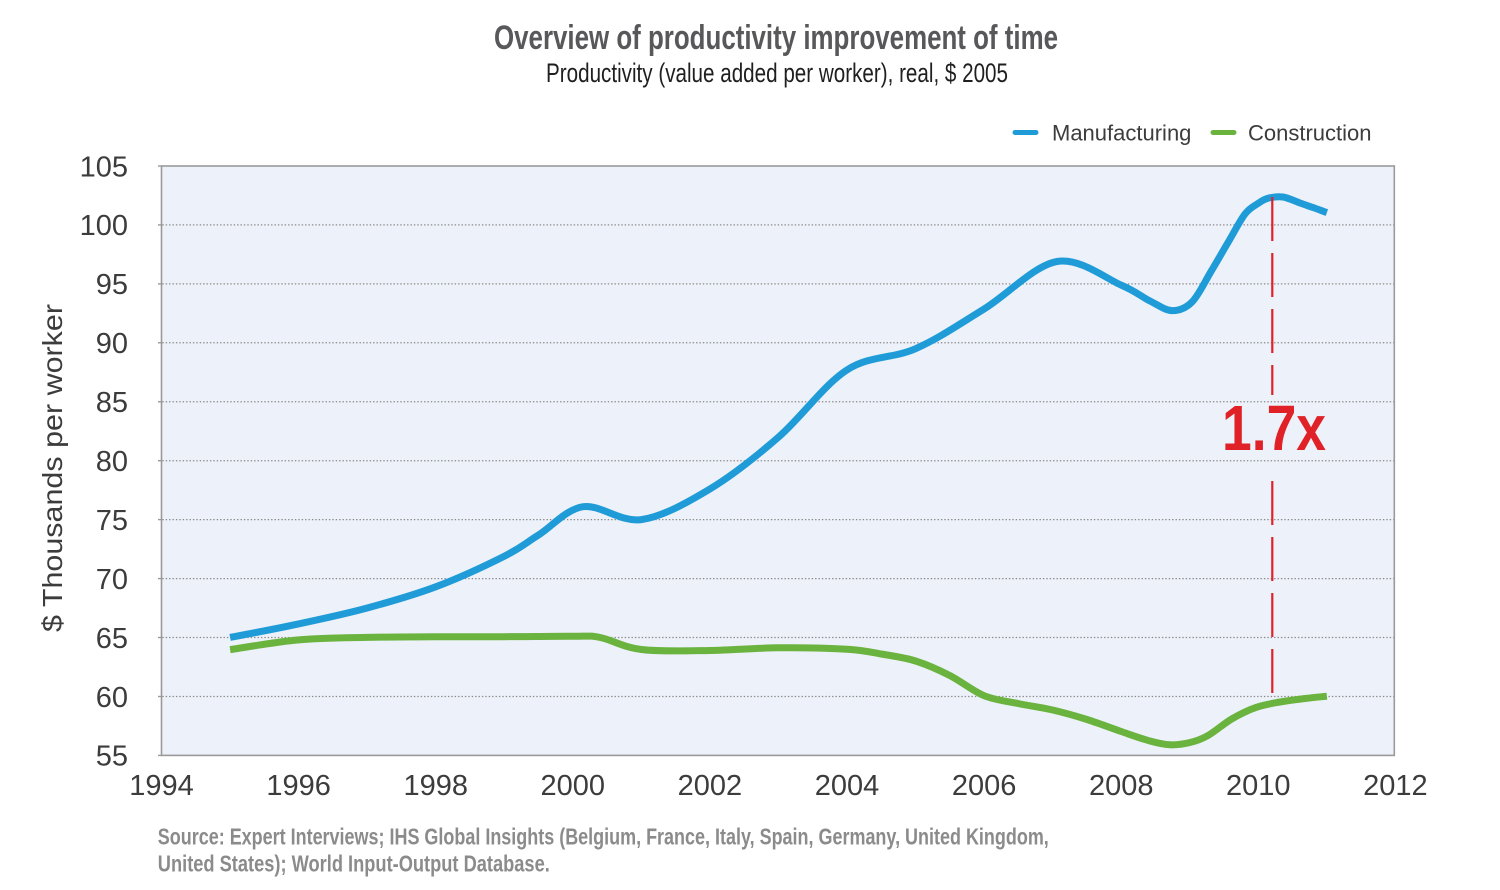 Image resolution: width=1500 pixels, height=890 pixels. What do you see at coordinates (847, 786) in the screenshot?
I see `svg-text: 2004` at bounding box center [847, 786].